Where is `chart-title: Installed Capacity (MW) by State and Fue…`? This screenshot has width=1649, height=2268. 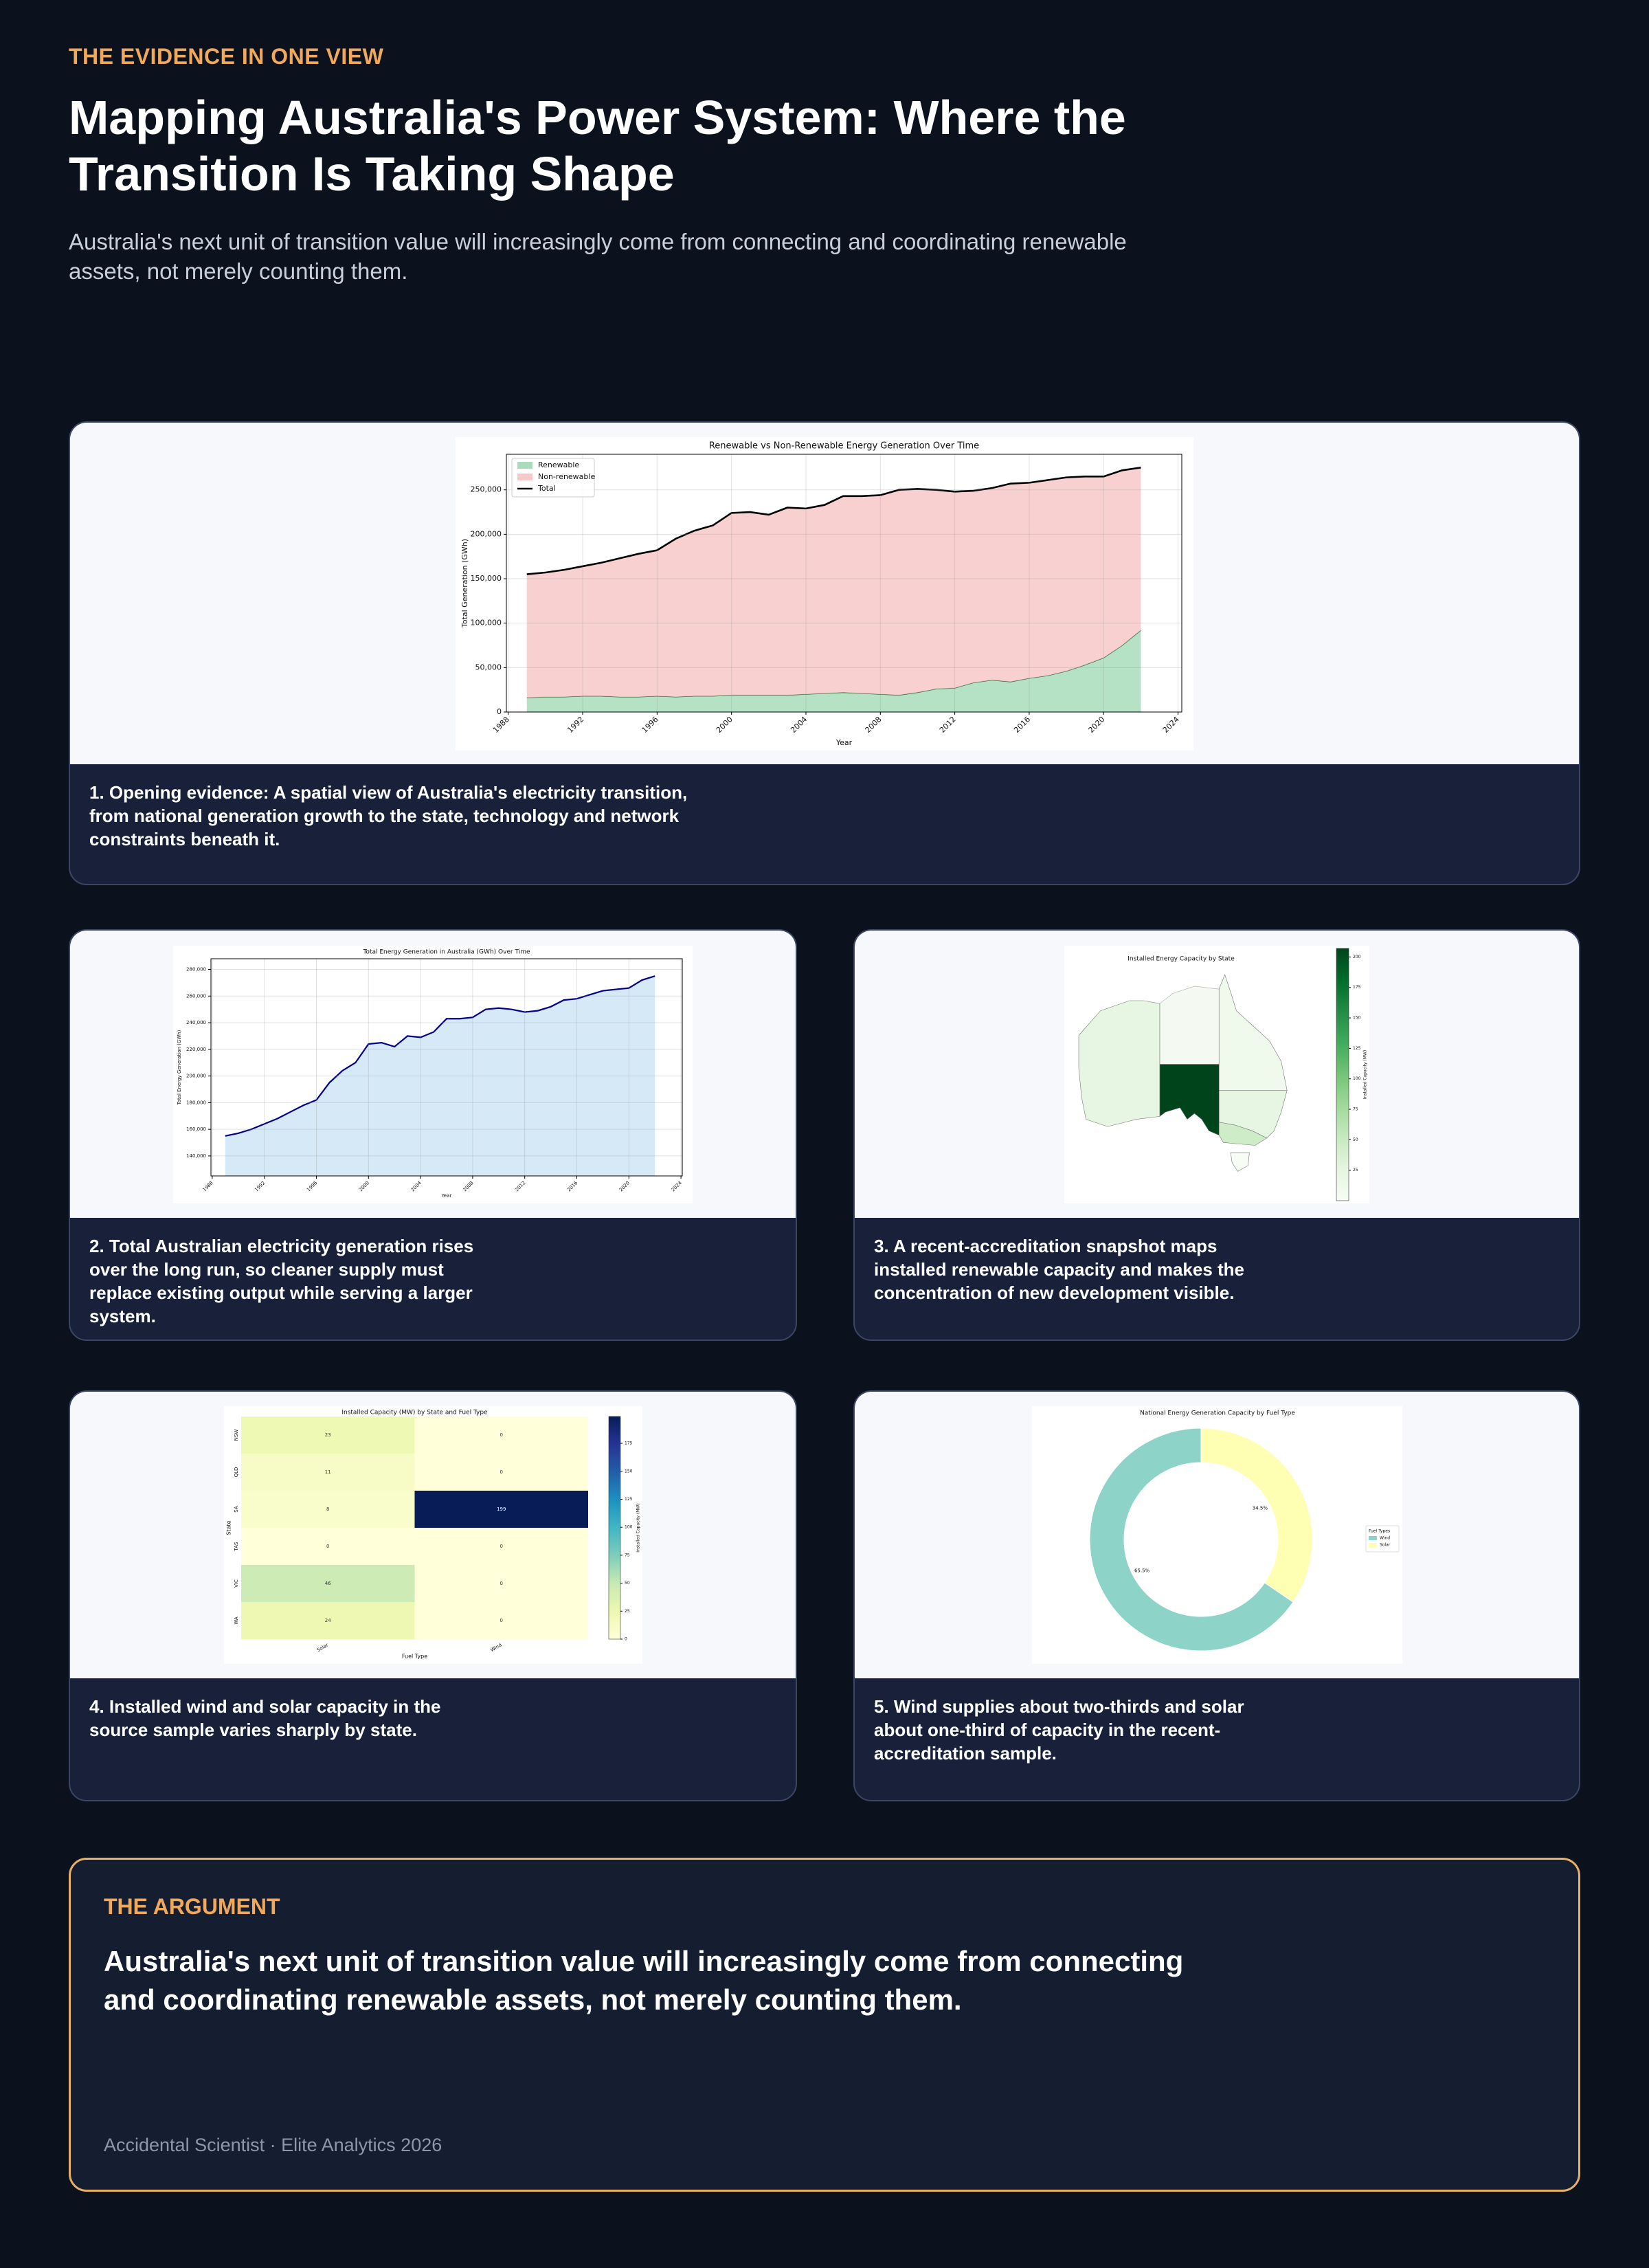
chart-title: Installed Capacity (MW) by State and Fue… is located at coordinates (414, 1413).